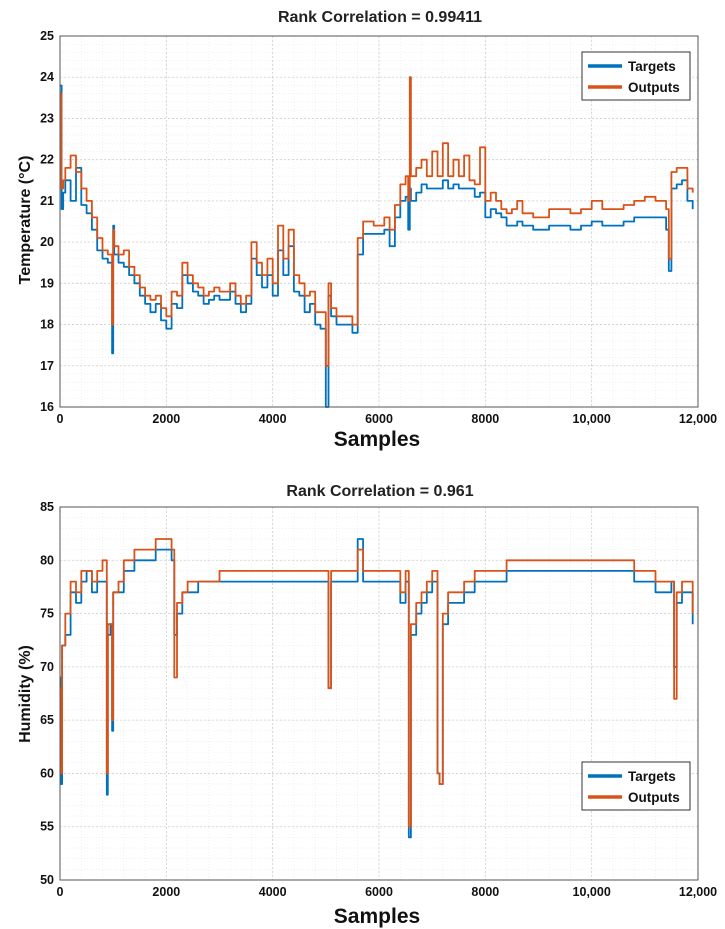 This screenshot has height=929, width=725. What do you see at coordinates (25, 220) in the screenshot?
I see `y-axis-label: Temperature (°C)` at bounding box center [25, 220].